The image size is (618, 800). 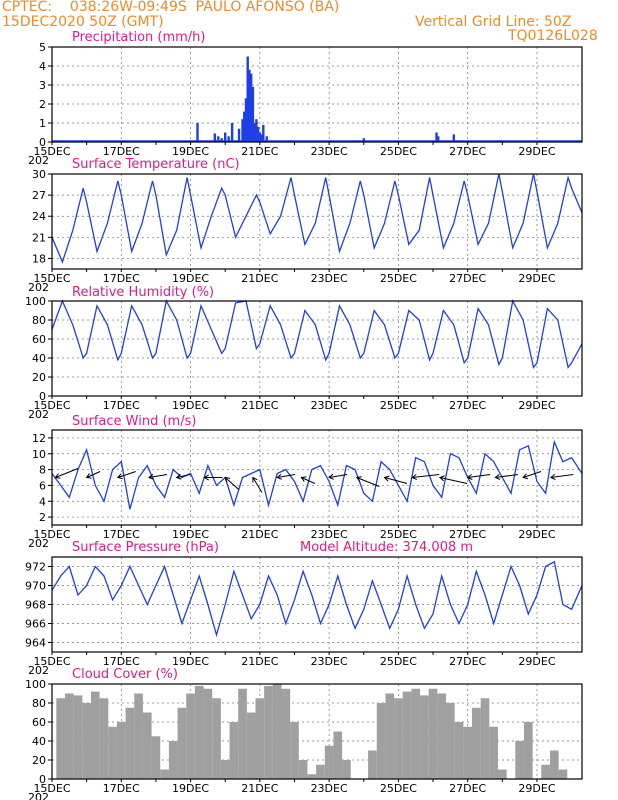 What do you see at coordinates (83, 22) in the screenshot?
I see `header-datetime: 15DEC2020 50Z (GMT)` at bounding box center [83, 22].